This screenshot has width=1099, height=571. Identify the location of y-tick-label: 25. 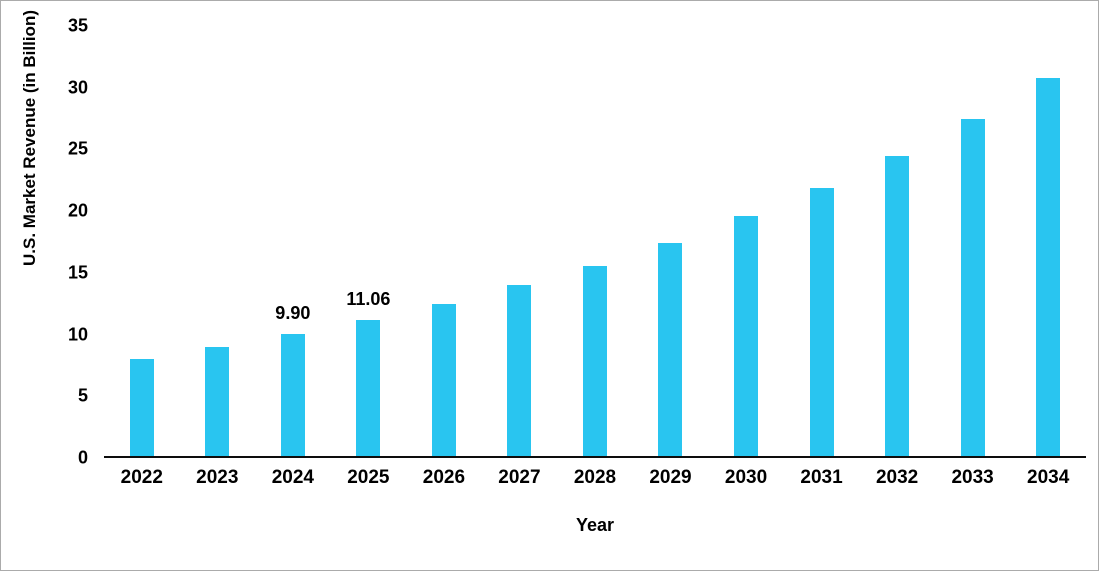
(77, 148).